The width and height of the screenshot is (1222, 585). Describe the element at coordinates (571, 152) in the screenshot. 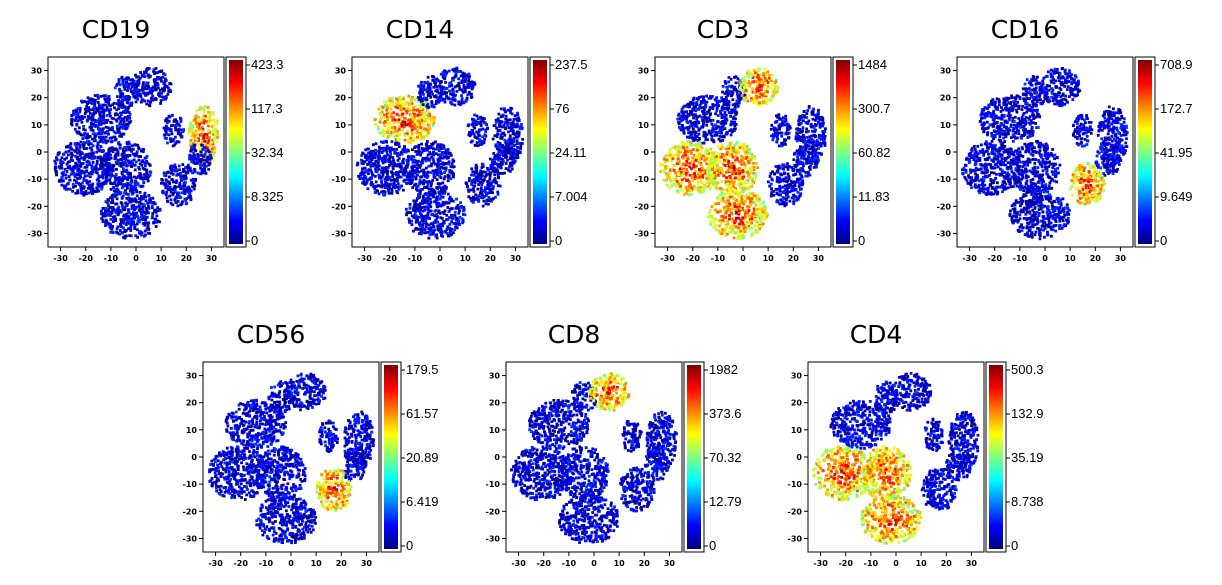

I see `colorbar-label: 24.11` at that location.